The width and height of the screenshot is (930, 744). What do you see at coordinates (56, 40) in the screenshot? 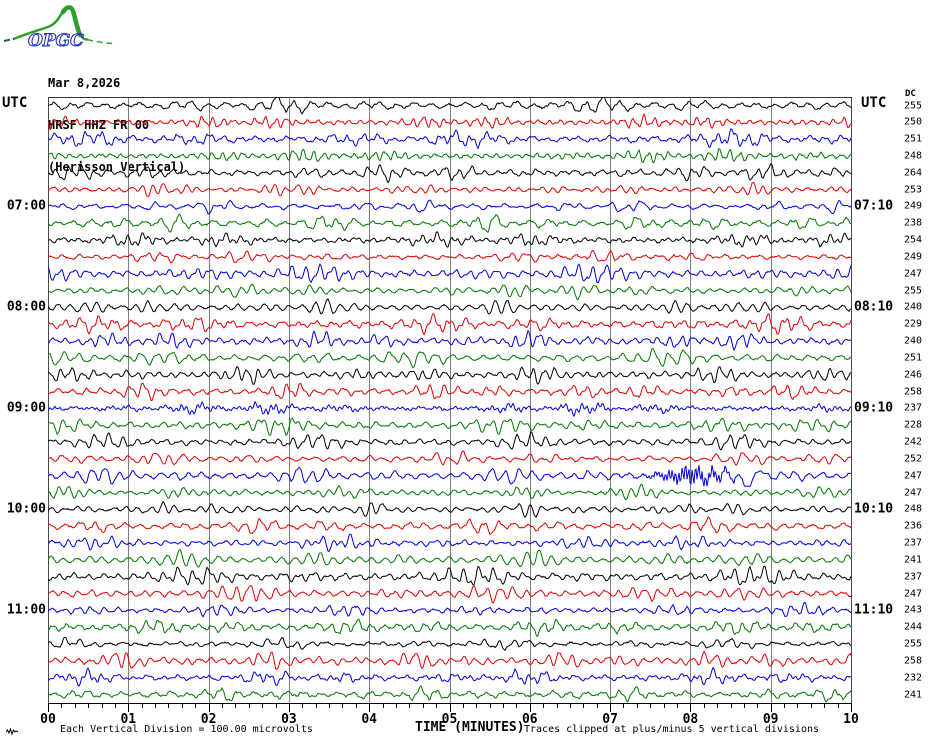
I see `logo-text: OPGC` at bounding box center [56, 40].